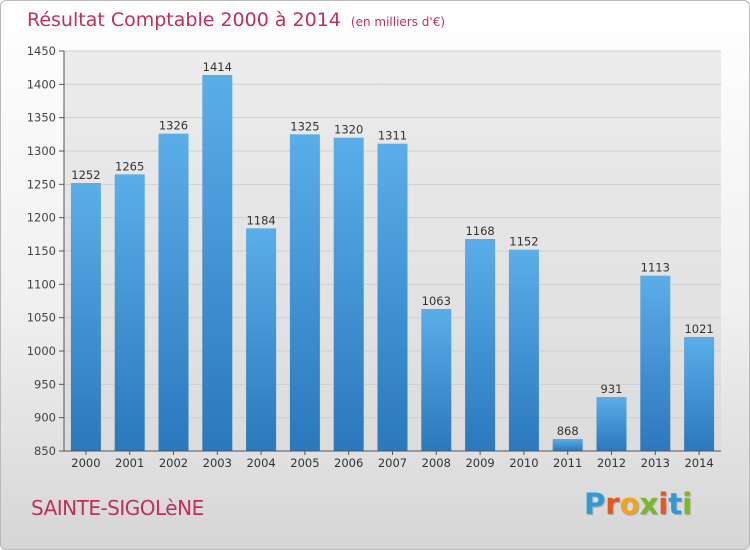 Image resolution: width=750 pixels, height=550 pixels. Describe the element at coordinates (629, 504) in the screenshot. I see `logo-letter: o` at that location.